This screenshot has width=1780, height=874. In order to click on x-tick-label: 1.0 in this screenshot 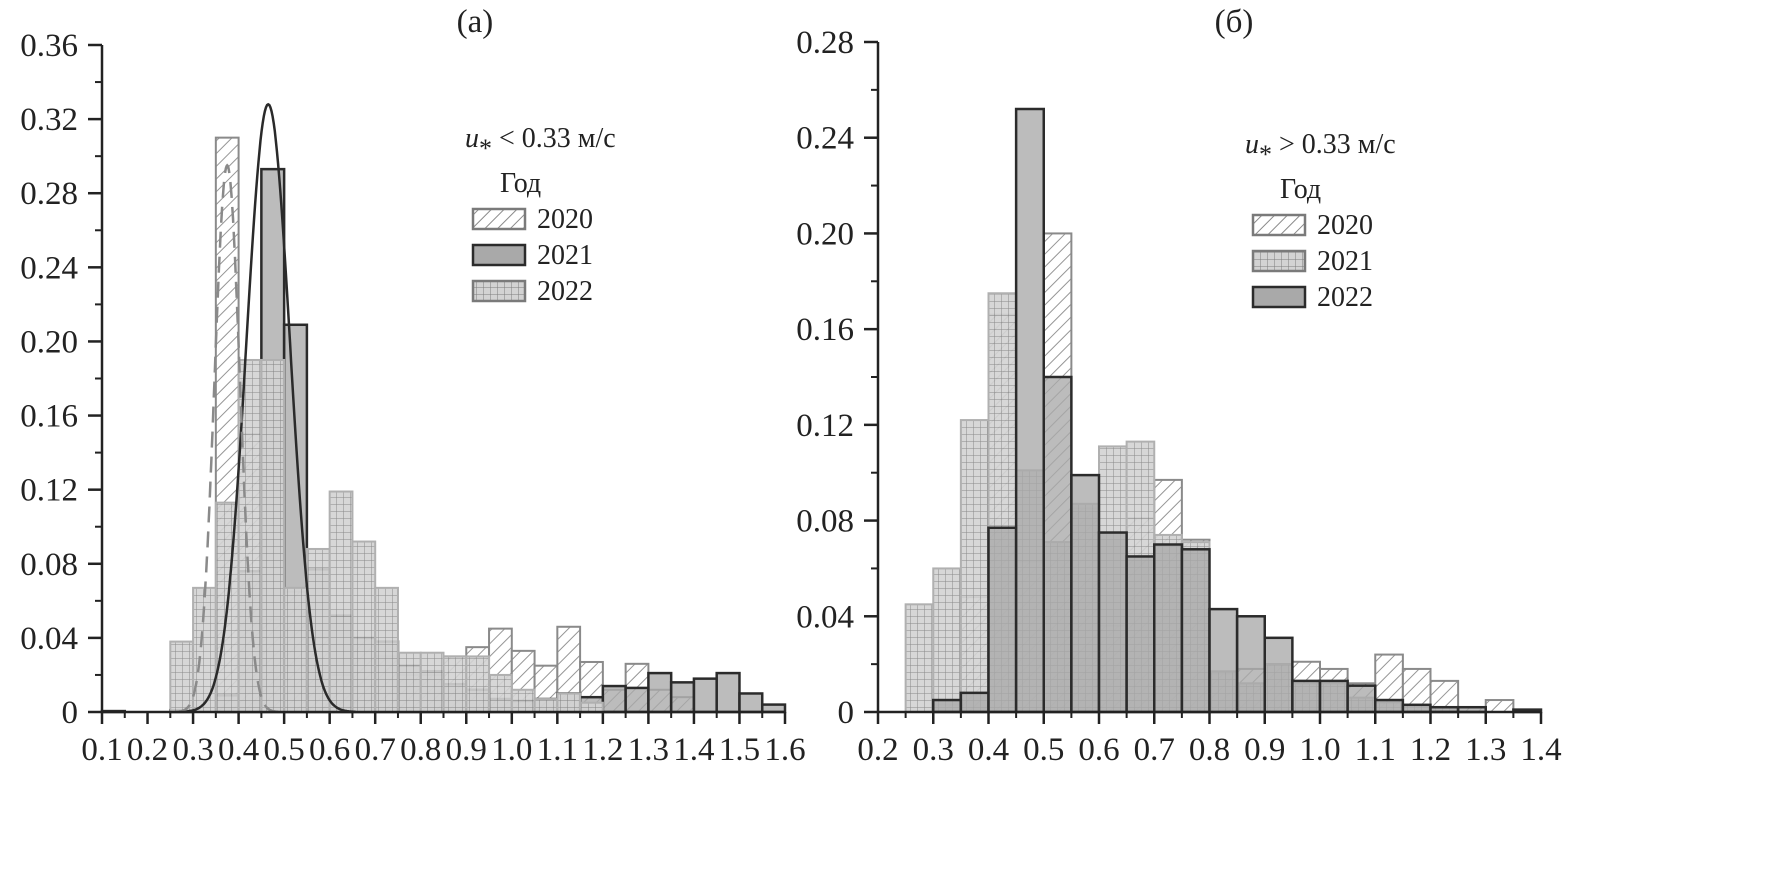, I will do `click(1319, 750)`.